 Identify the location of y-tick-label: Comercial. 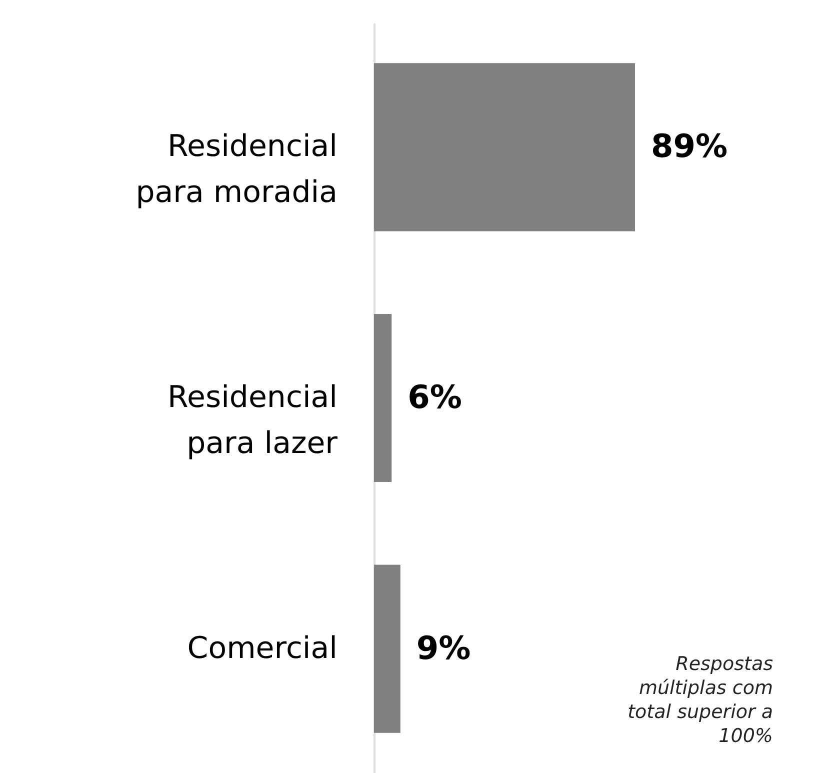
(262, 648).